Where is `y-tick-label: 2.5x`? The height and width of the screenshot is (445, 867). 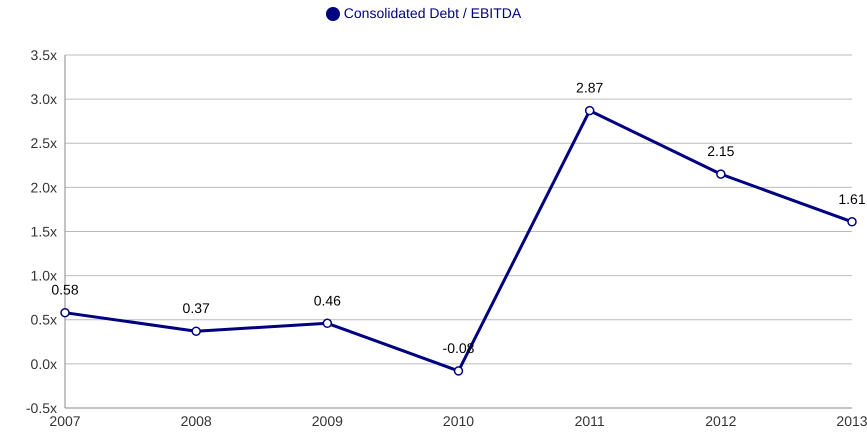 y-tick-label: 2.5x is located at coordinates (43, 143).